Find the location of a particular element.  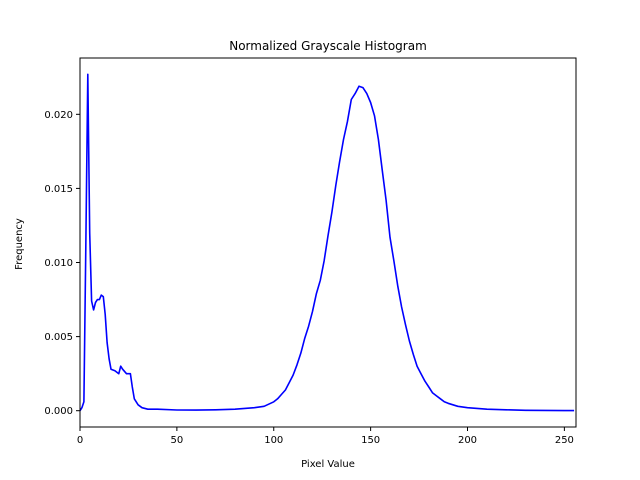

y-tick-label: 0.010 is located at coordinates (58, 263).